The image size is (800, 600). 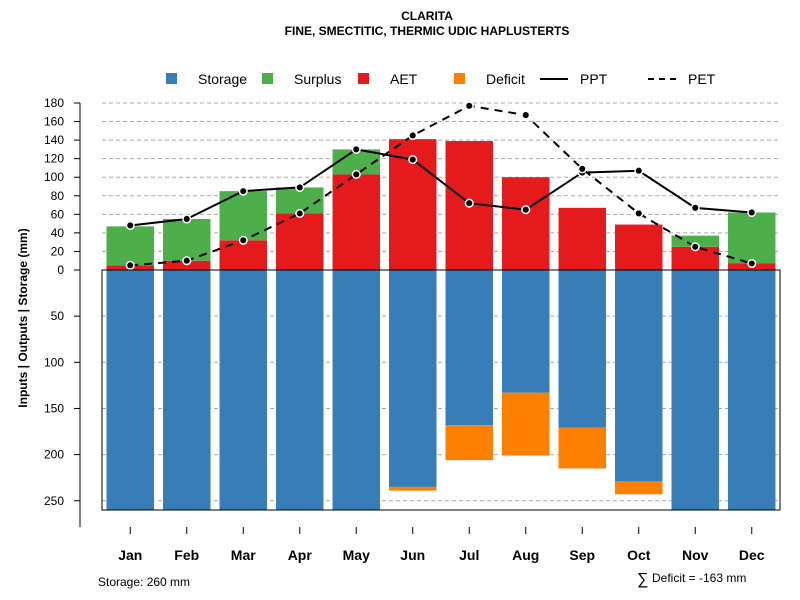 I want to click on legend-label: AET, so click(x=404, y=79).